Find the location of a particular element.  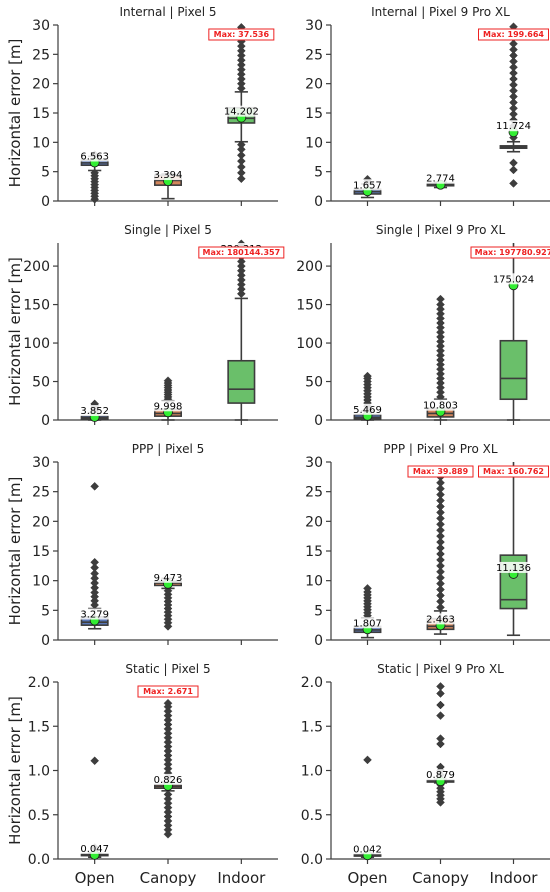

box-indoor: 220.312Max: 180144.357 is located at coordinates (241, 330).